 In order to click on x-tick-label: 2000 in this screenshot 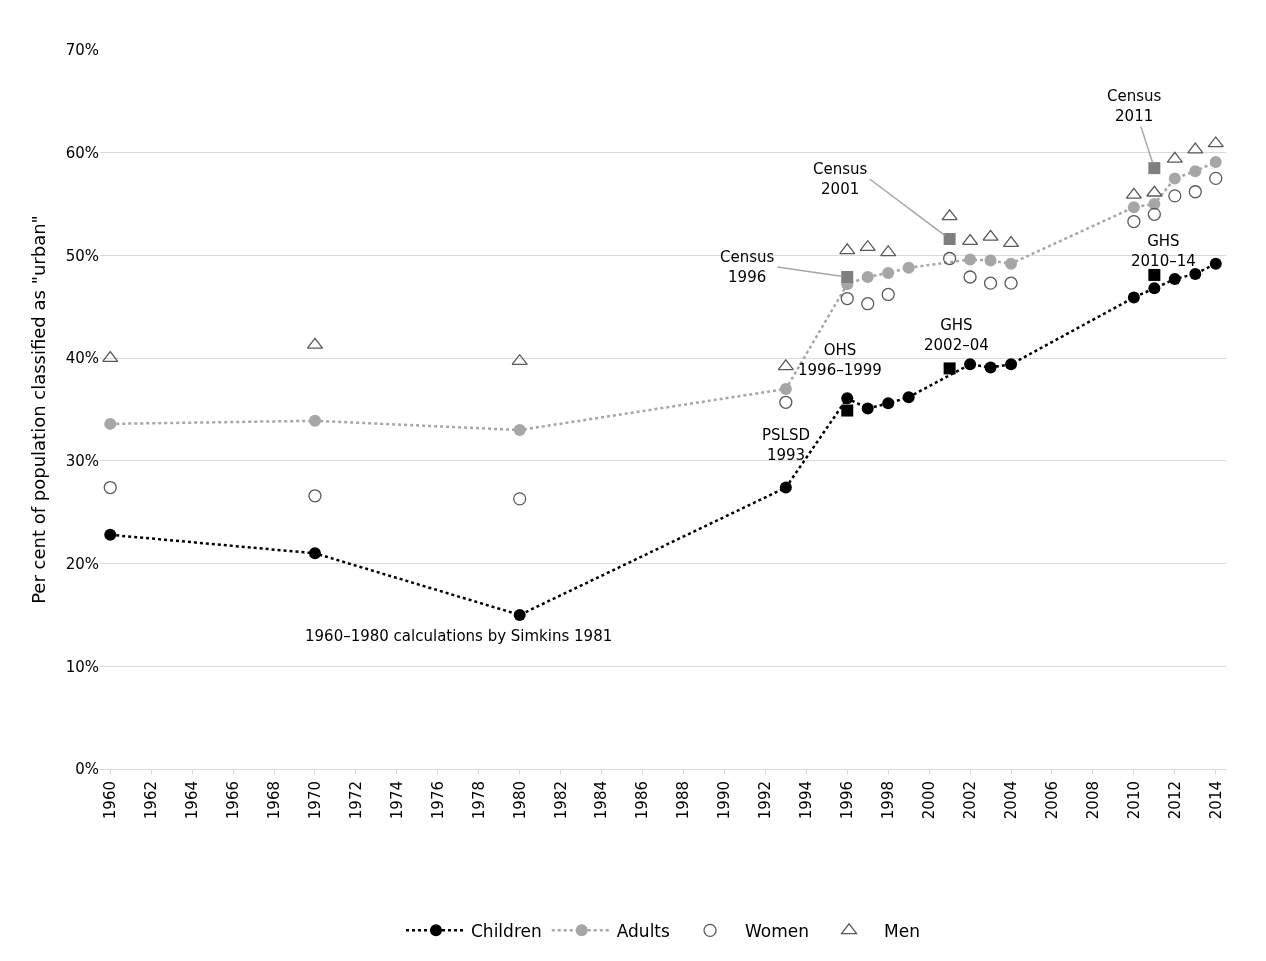, I will do `click(929, 800)`.